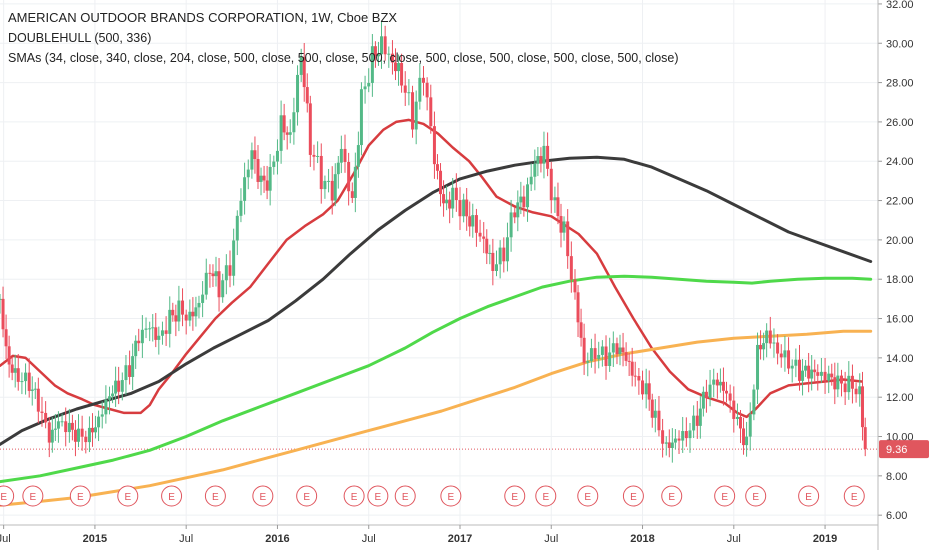 Image resolution: width=932 pixels, height=550 pixels. I want to click on last-price-text: 9.36, so click(896, 450).